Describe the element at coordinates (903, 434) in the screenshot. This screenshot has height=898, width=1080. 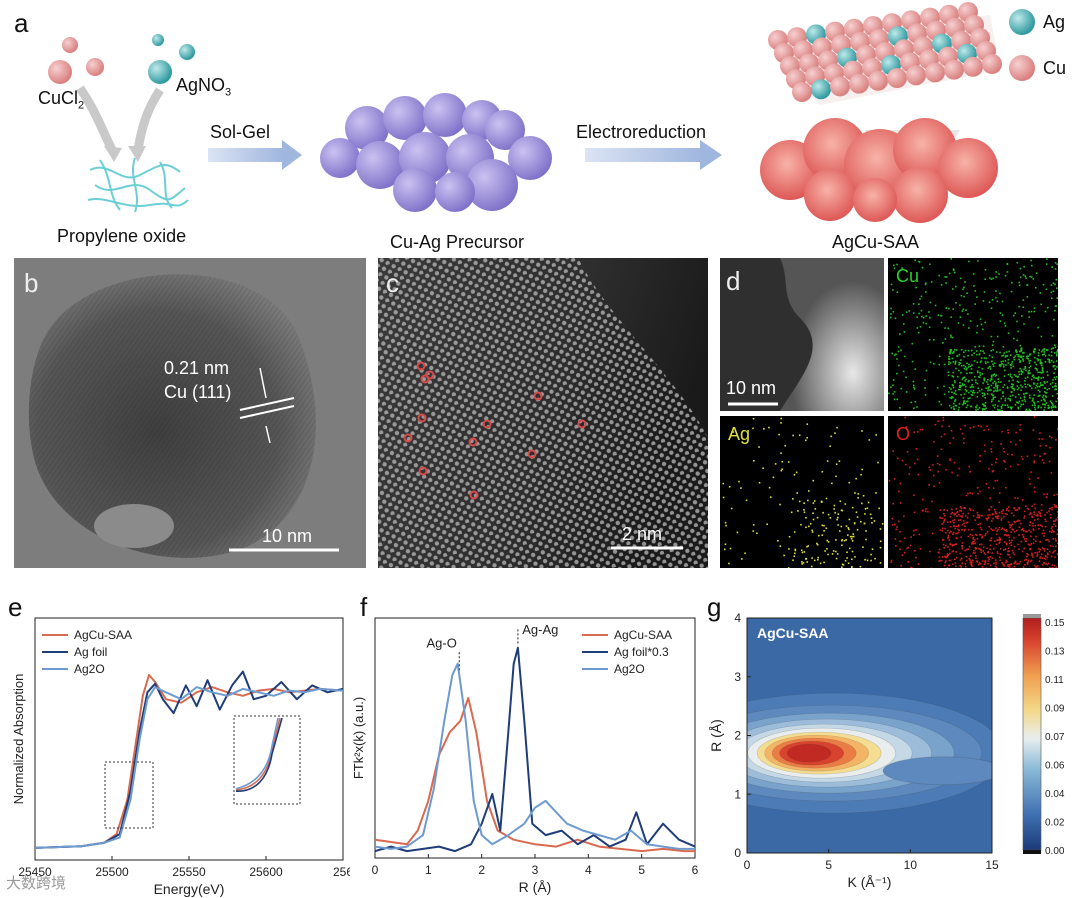
I see `eds-label-o: O` at that location.